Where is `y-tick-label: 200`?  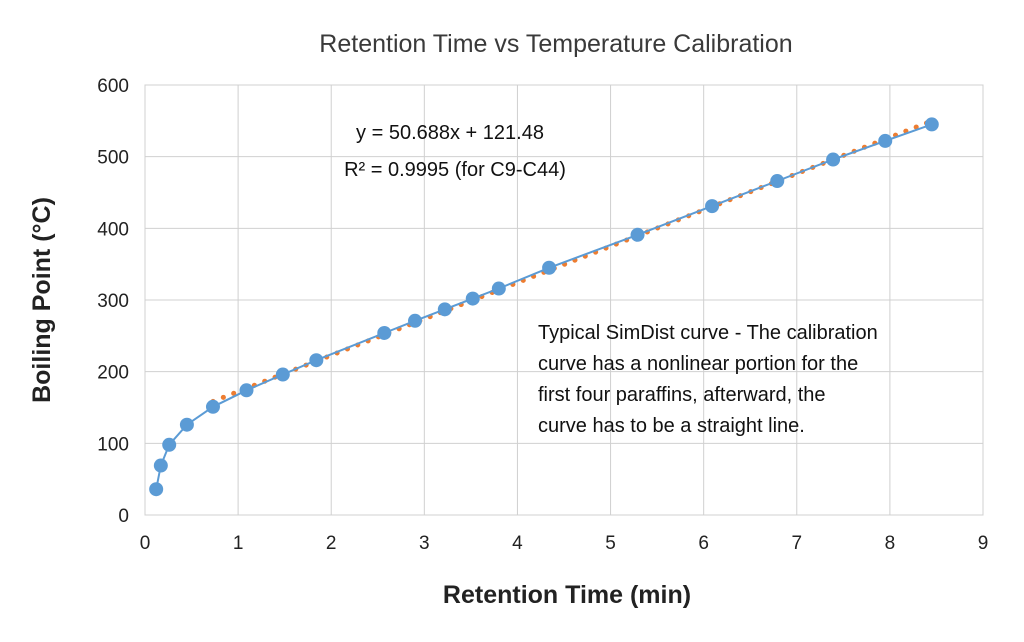 y-tick-label: 200 is located at coordinates (113, 373).